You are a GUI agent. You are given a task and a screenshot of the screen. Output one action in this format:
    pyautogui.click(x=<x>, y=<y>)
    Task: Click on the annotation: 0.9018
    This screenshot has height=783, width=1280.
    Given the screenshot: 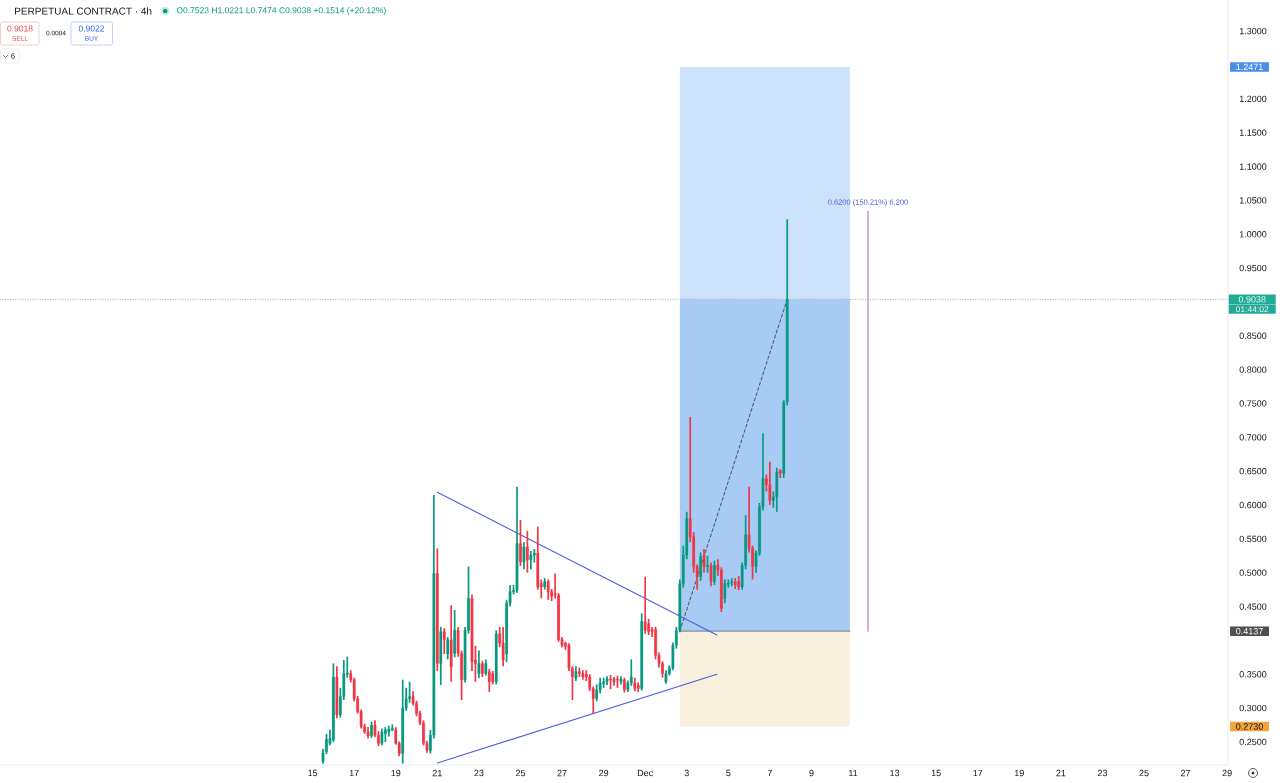 What is the action you would take?
    pyautogui.click(x=20, y=28)
    